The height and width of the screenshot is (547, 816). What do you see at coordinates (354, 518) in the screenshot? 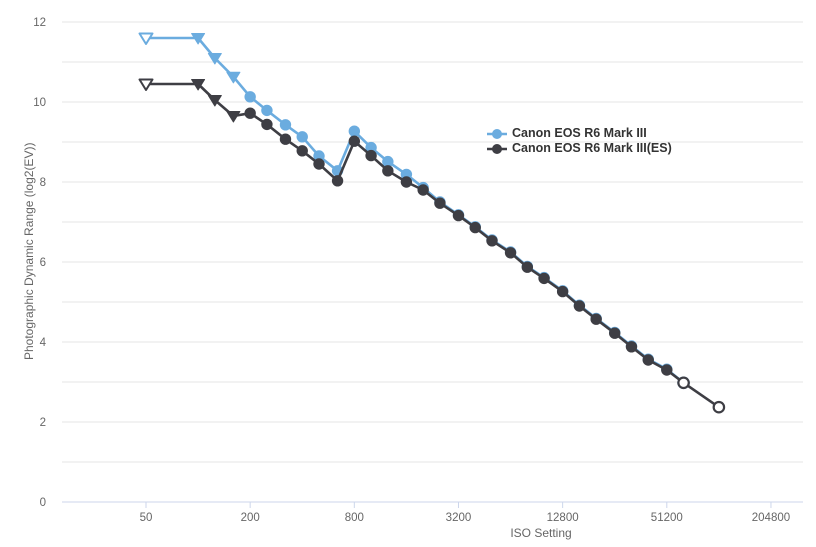
I see `x-tick-label: 800` at bounding box center [354, 518].